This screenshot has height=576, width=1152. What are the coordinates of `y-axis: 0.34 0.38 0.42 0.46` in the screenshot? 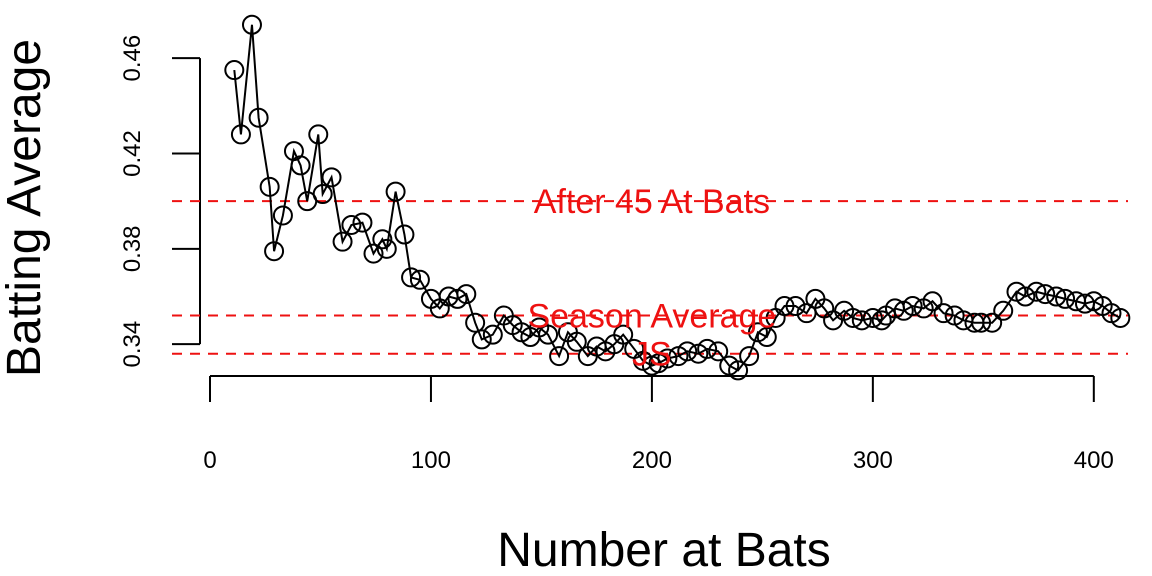 It's located at (160, 201).